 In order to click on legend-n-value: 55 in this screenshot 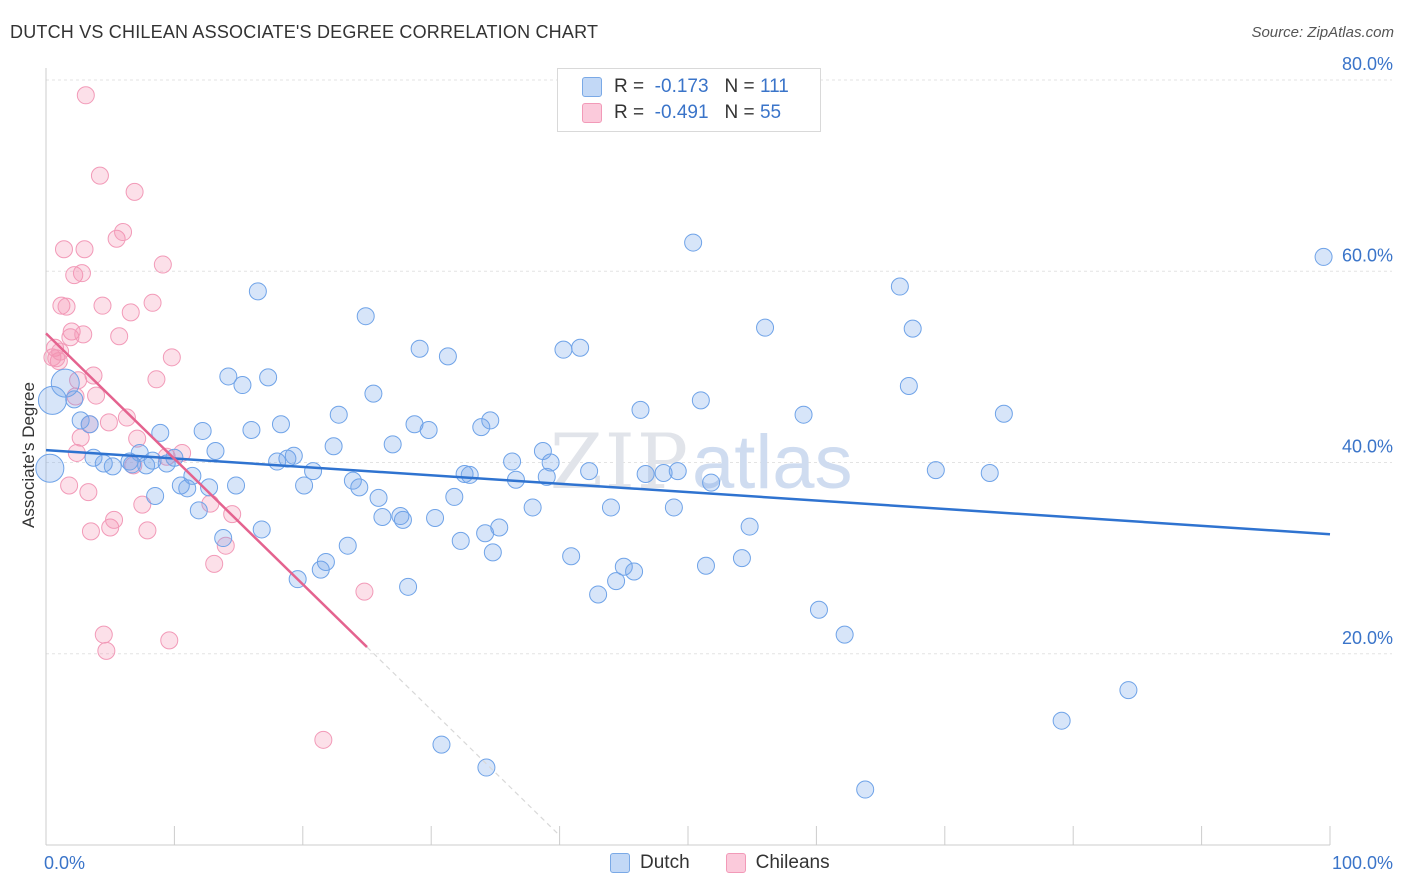, I will do `click(770, 112)`.